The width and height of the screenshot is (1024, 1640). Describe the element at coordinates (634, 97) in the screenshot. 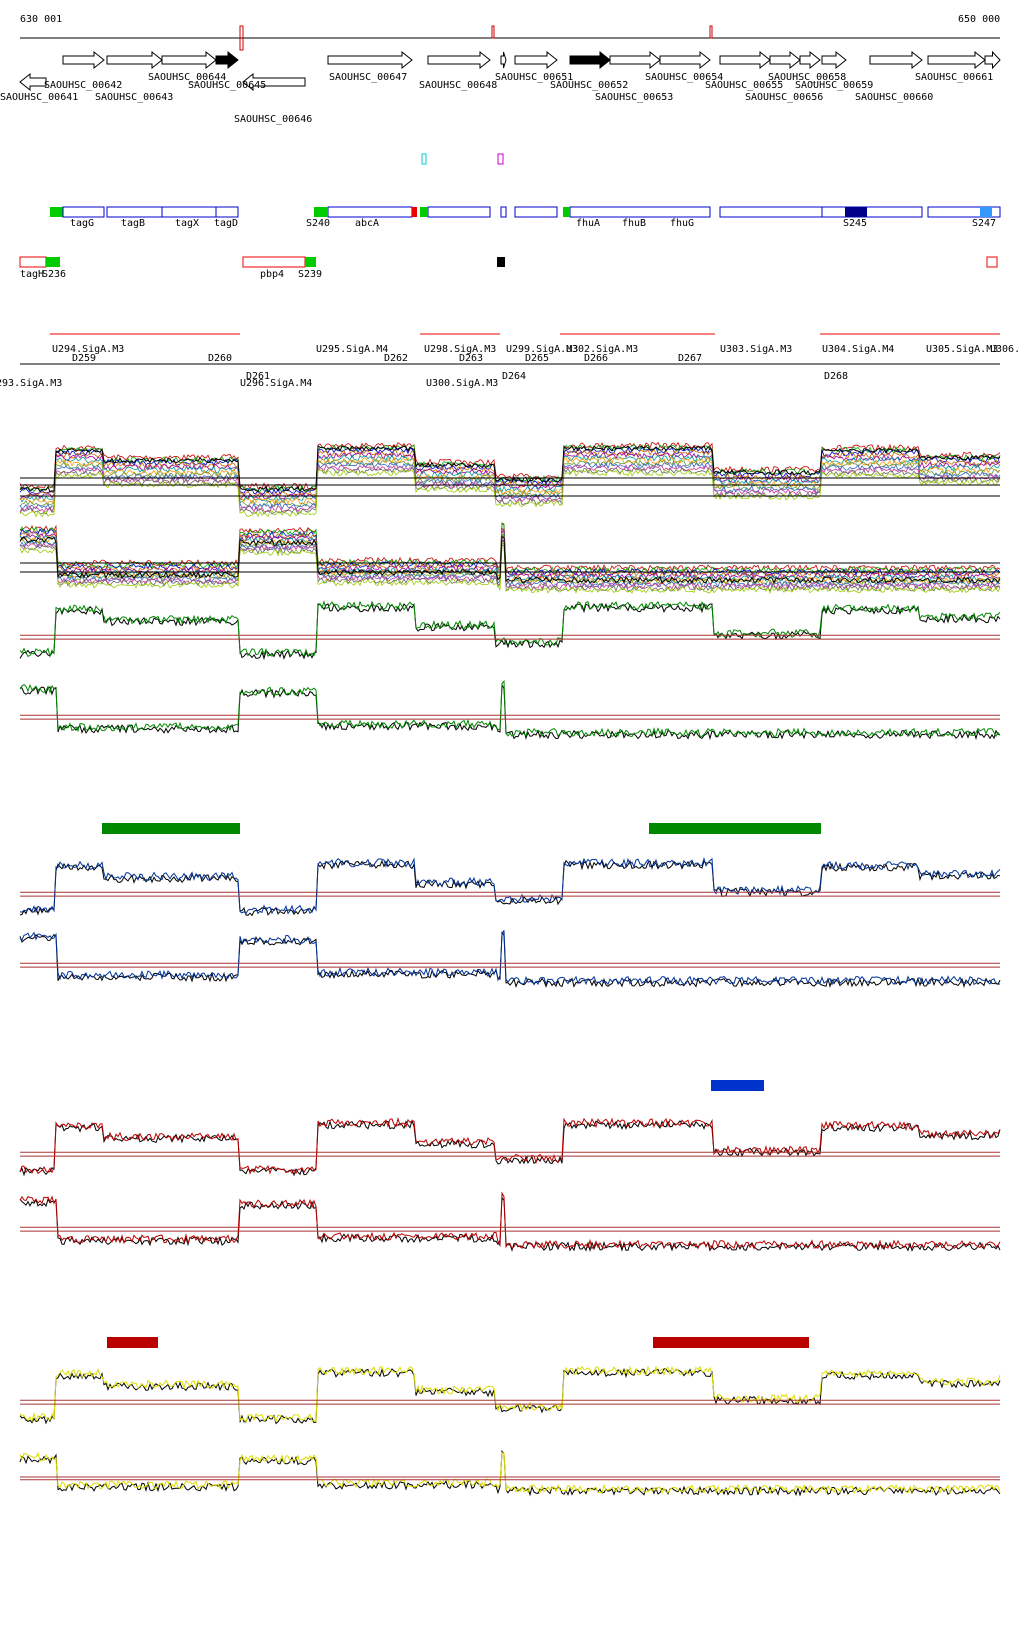

I see `gene-label: SAOUHSC_00653` at that location.